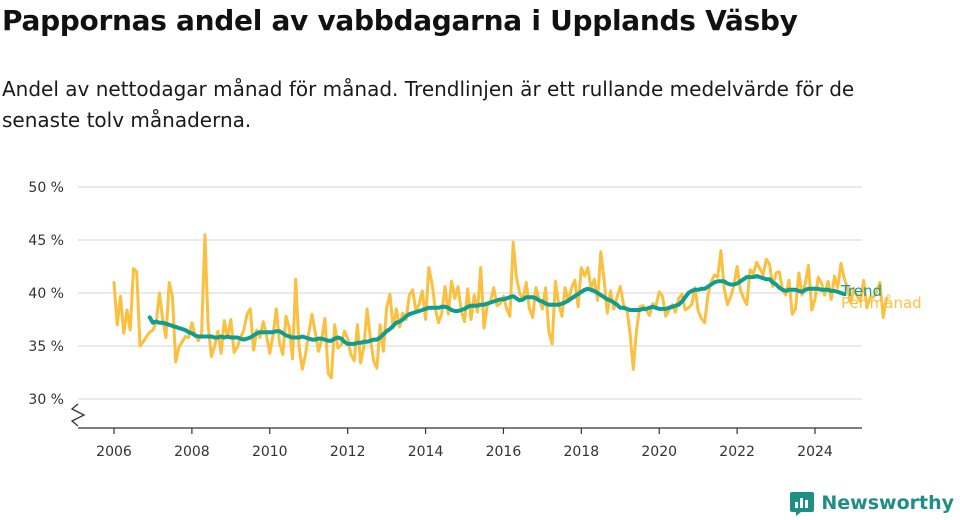  Describe the element at coordinates (46, 347) in the screenshot. I see `y-tick-label-35: 35 %` at that location.